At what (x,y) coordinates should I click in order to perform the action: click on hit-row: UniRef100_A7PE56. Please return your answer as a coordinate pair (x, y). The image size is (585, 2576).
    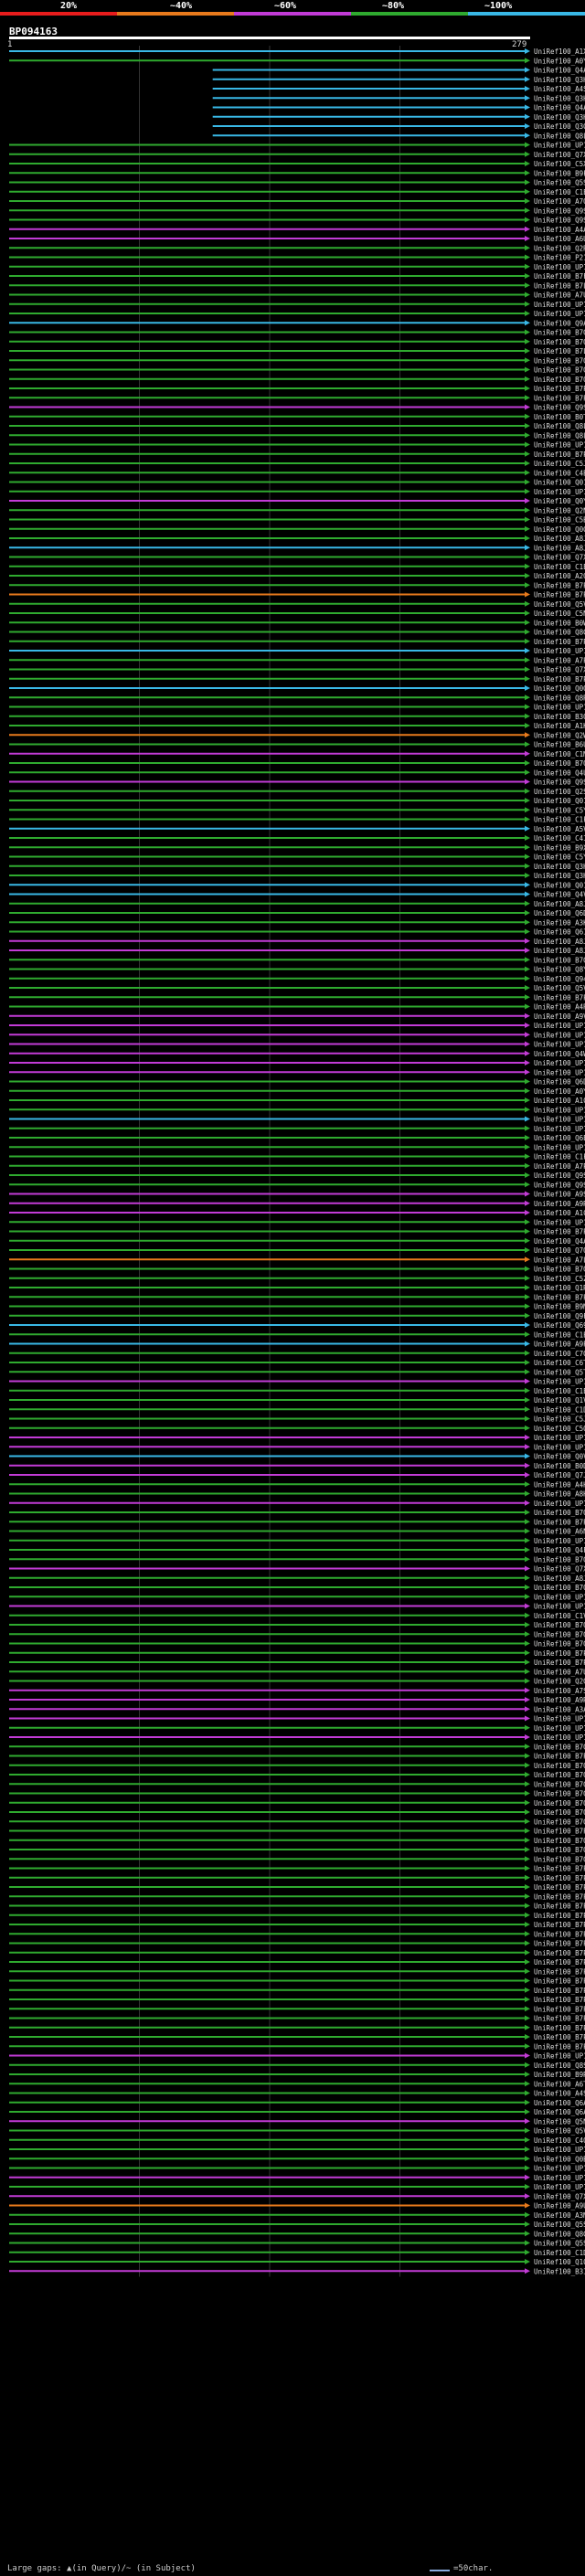
    Looking at the image, I should click on (297, 1166).